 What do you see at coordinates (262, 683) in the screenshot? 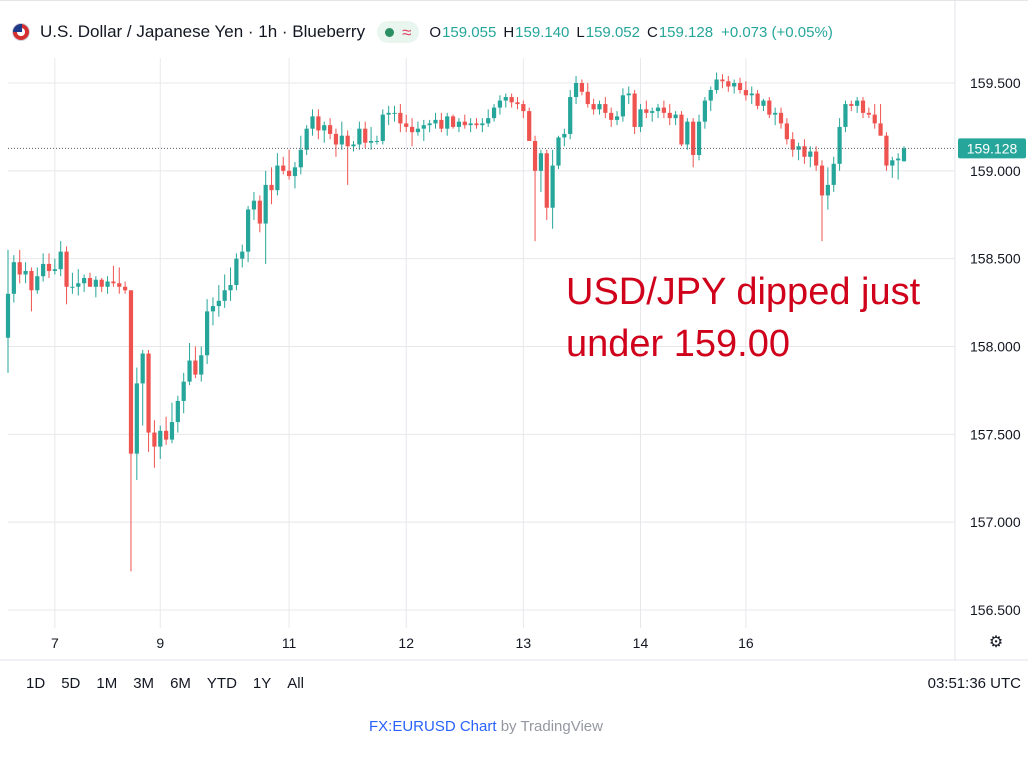
I see `timeframe-1y-button: 1Y` at bounding box center [262, 683].